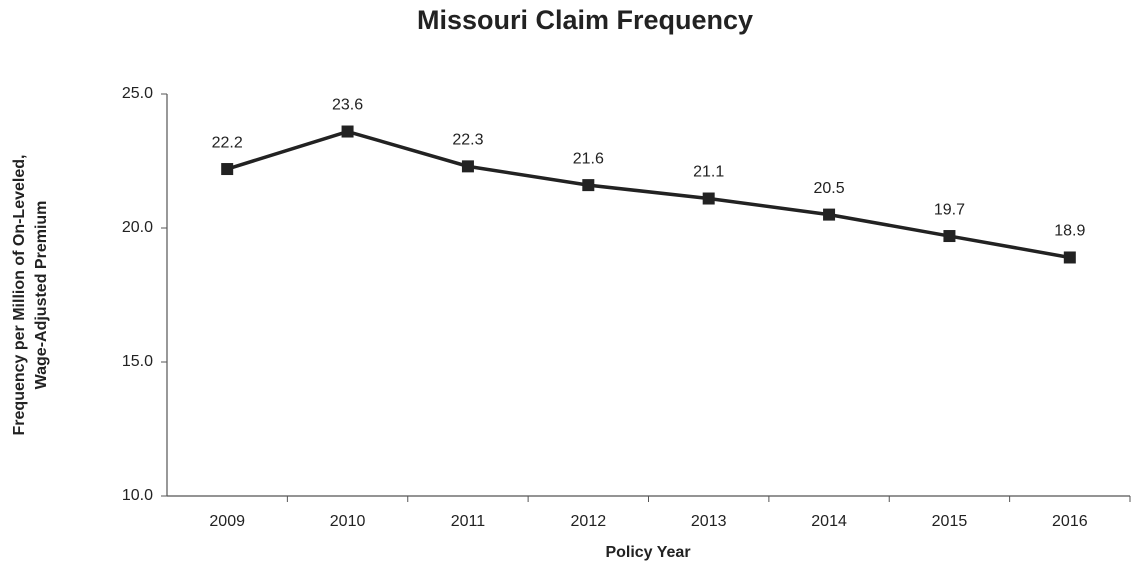 This screenshot has height=567, width=1138. What do you see at coordinates (585, 20) in the screenshot?
I see `chart-title: Missouri Claim Frequency` at bounding box center [585, 20].